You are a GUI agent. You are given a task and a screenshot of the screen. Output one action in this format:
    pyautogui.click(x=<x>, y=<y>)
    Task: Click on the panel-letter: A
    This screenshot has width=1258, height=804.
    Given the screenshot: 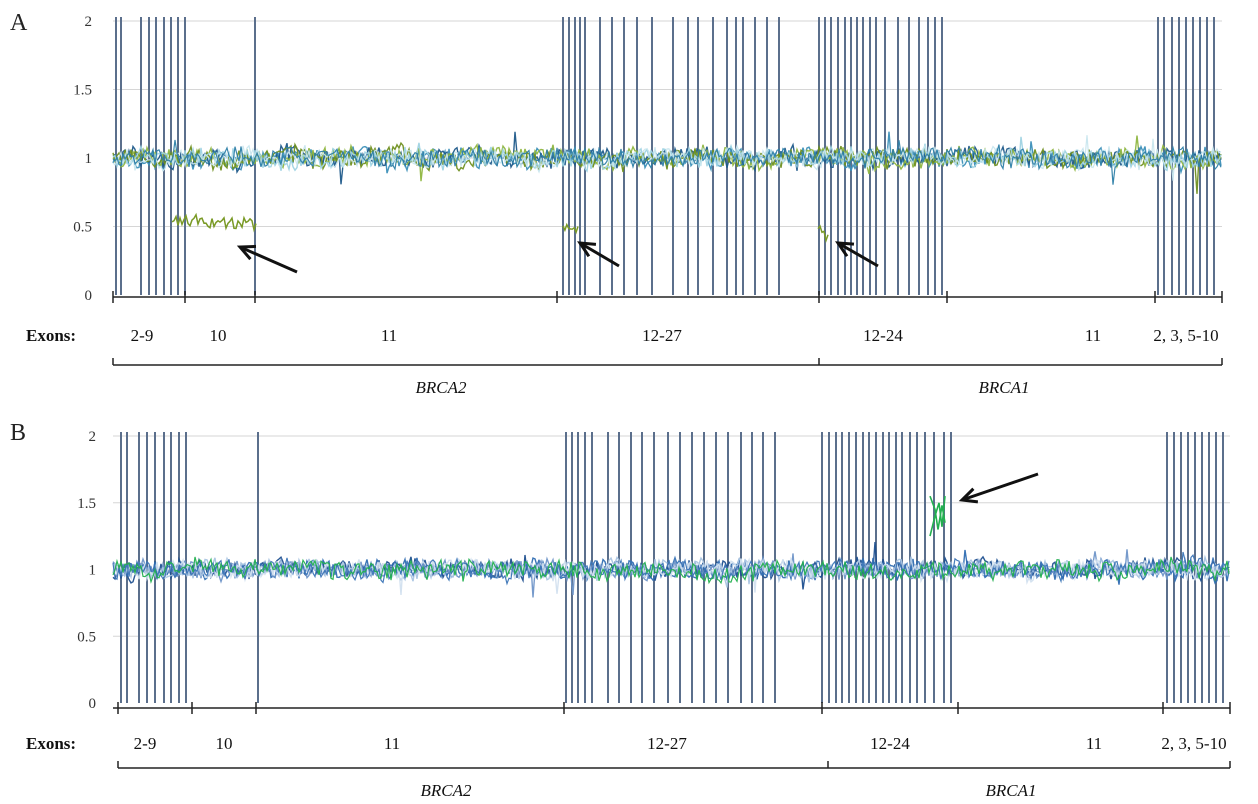 What is the action you would take?
    pyautogui.click(x=19, y=23)
    